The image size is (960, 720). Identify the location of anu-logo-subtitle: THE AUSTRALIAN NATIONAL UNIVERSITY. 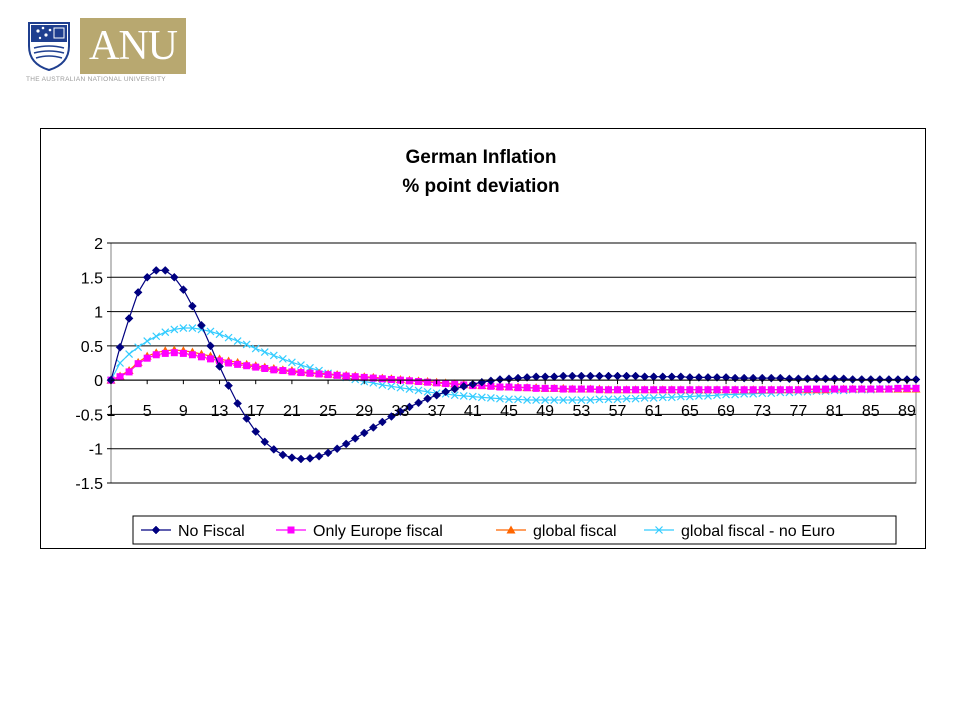
(96, 79).